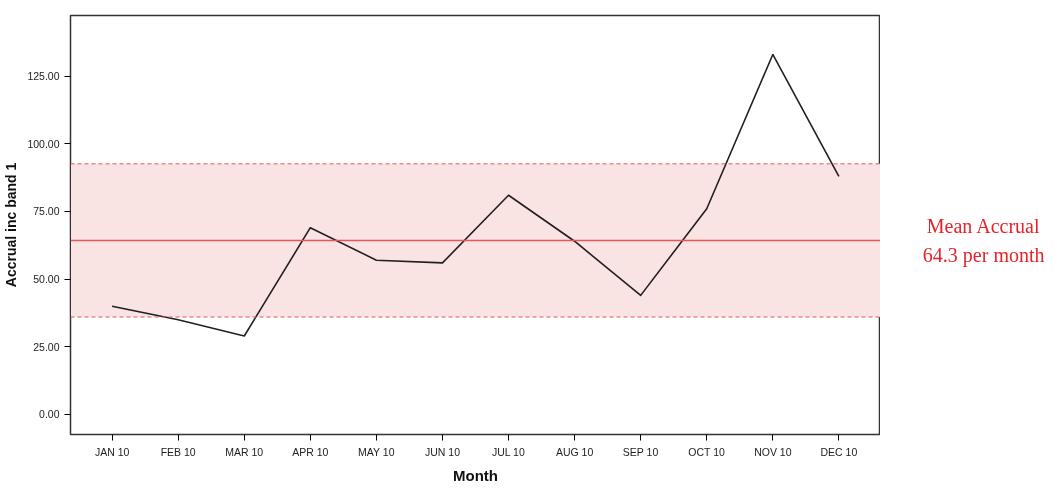  What do you see at coordinates (442, 451) in the screenshot?
I see `x-tick-label: JUN 10` at bounding box center [442, 451].